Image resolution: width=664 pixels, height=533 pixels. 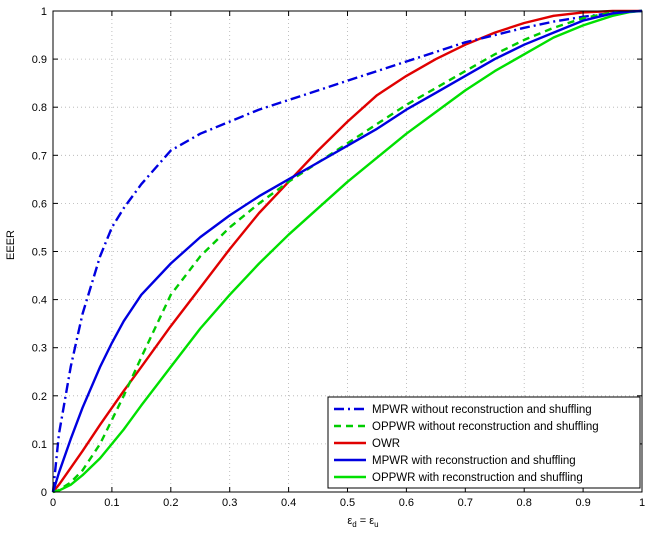 I want to click on y-tick-label: 0.1, so click(x=39, y=445).